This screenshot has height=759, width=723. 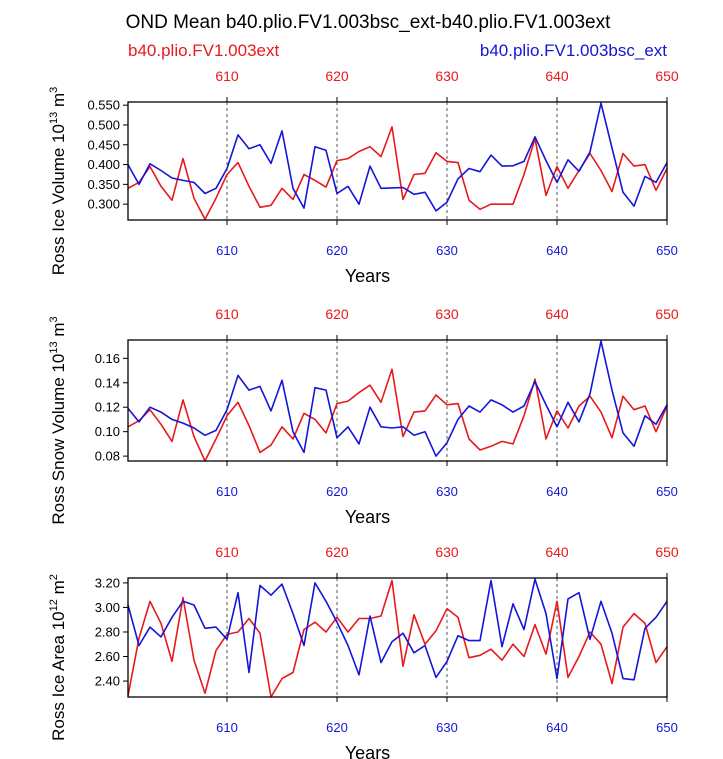 What do you see at coordinates (107, 431) in the screenshot?
I see `y-tick-label: 0.10` at bounding box center [107, 431].